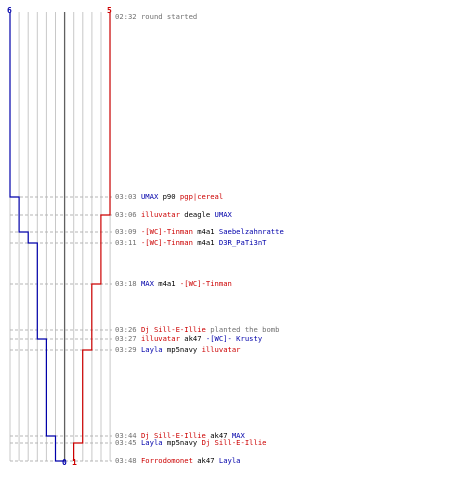  Describe the element at coordinates (128, 214) in the screenshot. I see `event-timestamp: 03:06` at that location.